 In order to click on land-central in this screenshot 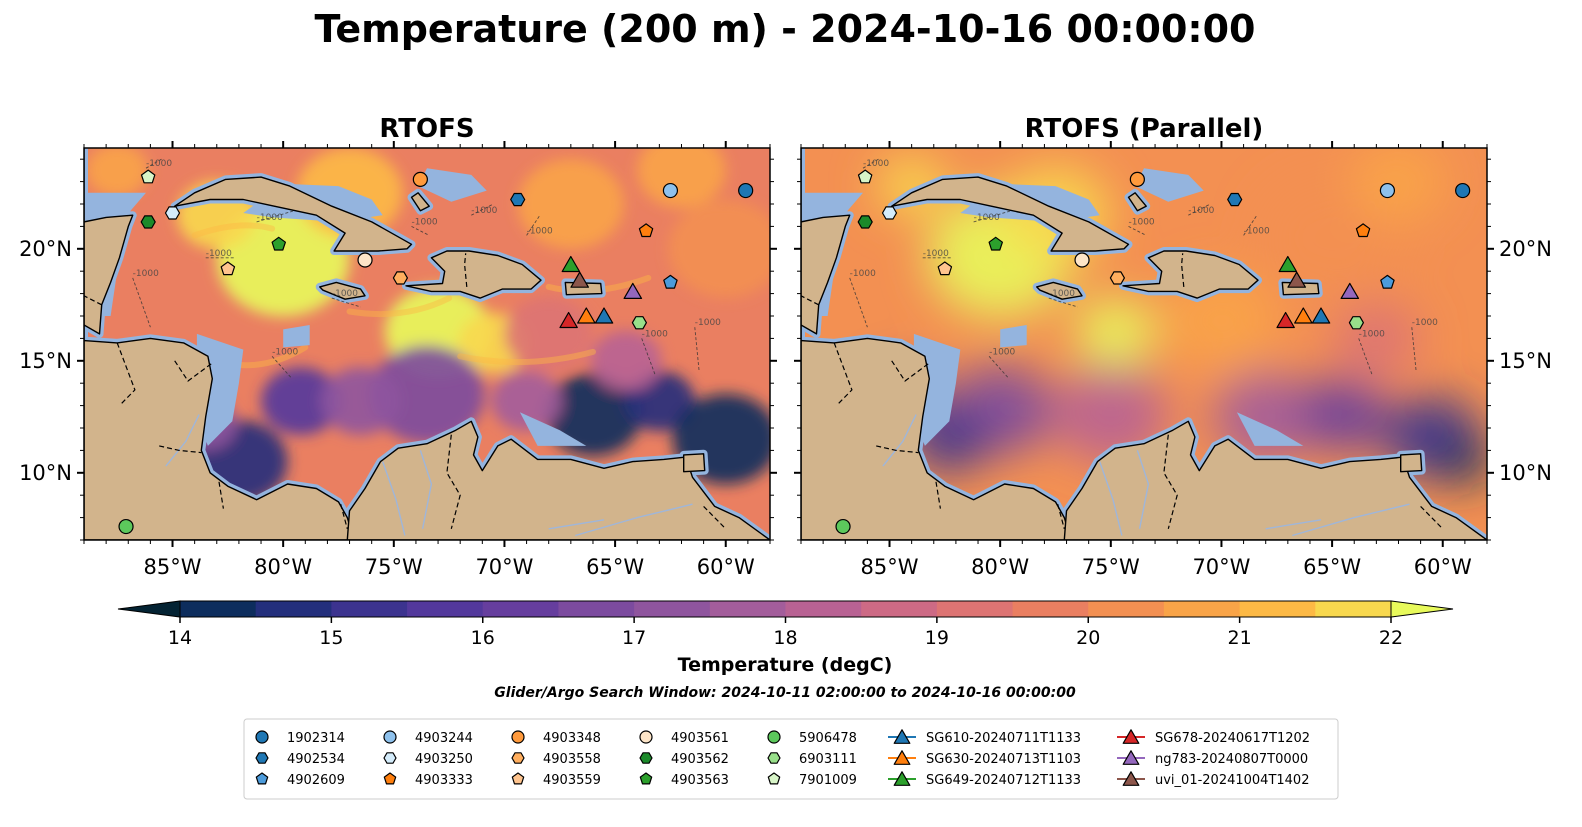, I will do `click(826, 344)`.